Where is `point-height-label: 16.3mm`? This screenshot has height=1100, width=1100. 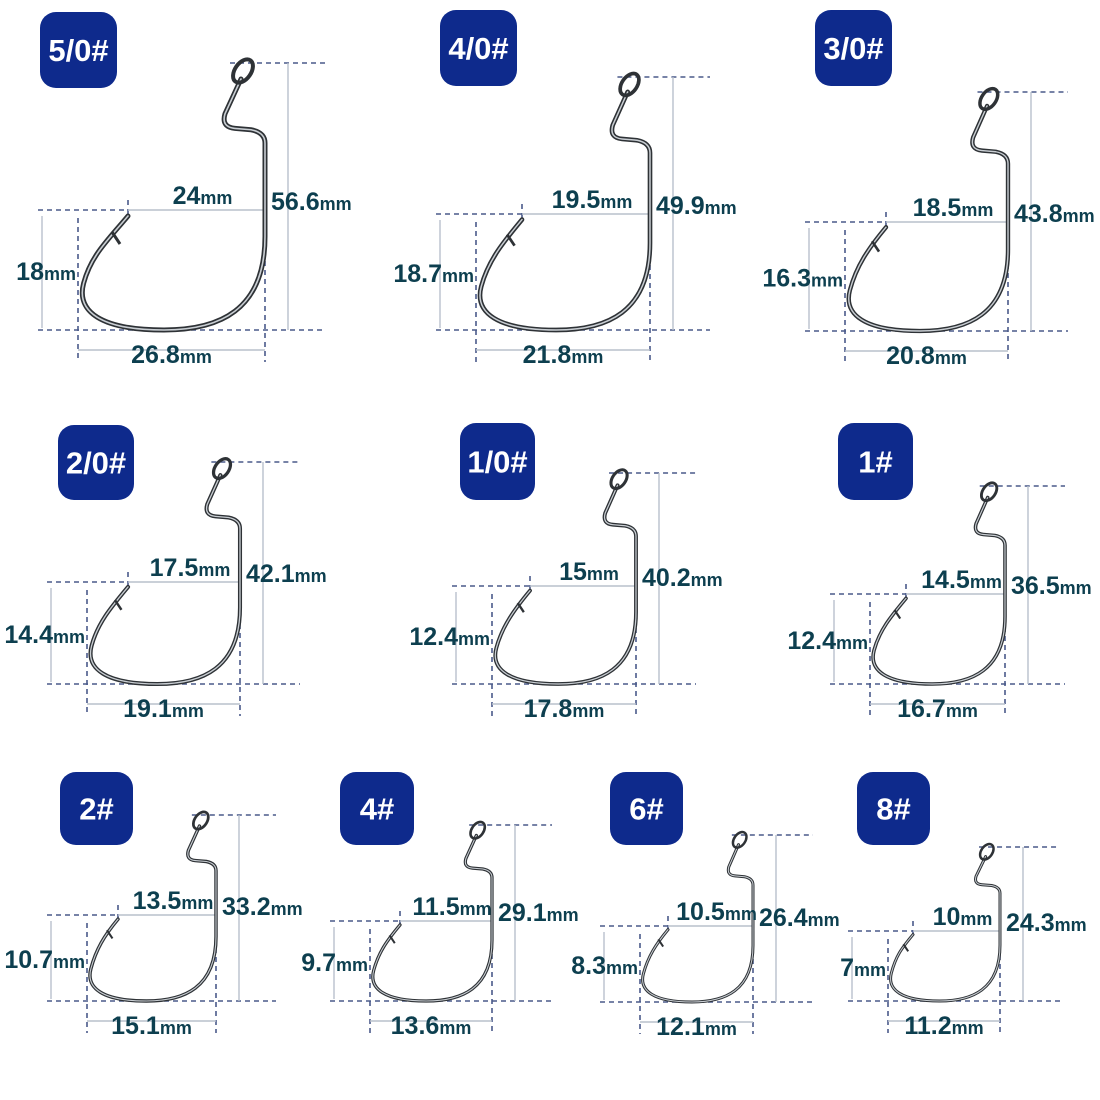
point-height-label: 16.3mm is located at coordinates (802, 279).